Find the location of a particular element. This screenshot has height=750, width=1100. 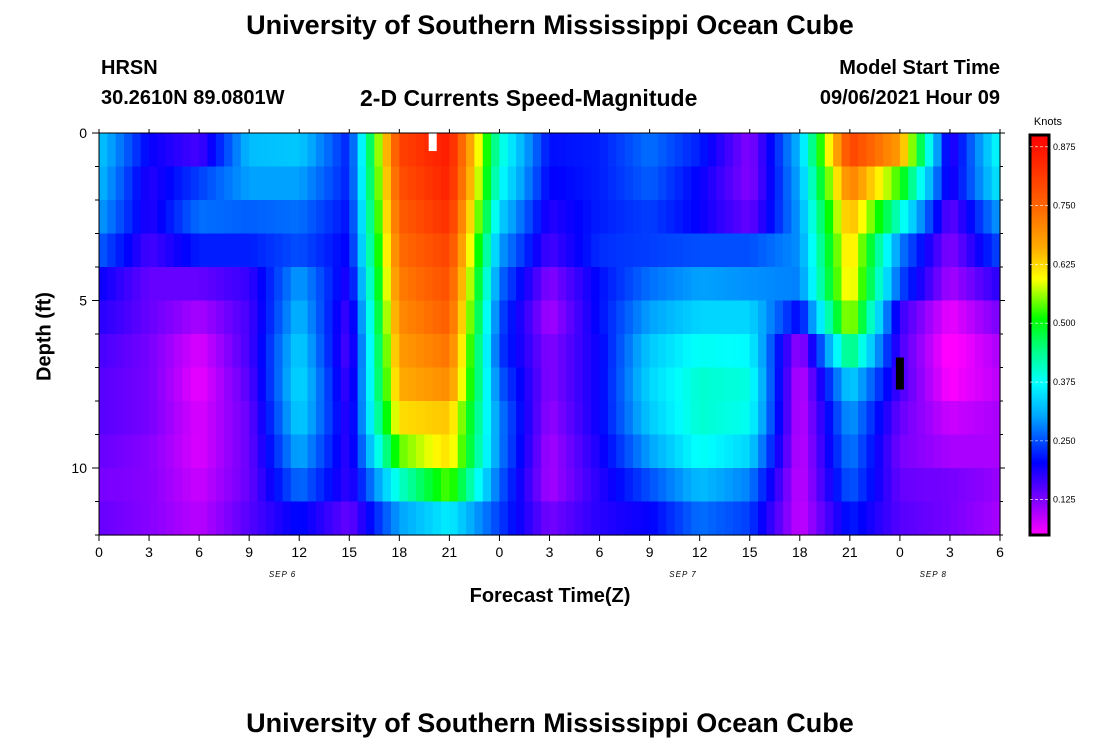

model-start-time: 09/06/2021 Hour 09 is located at coordinates (909, 98).